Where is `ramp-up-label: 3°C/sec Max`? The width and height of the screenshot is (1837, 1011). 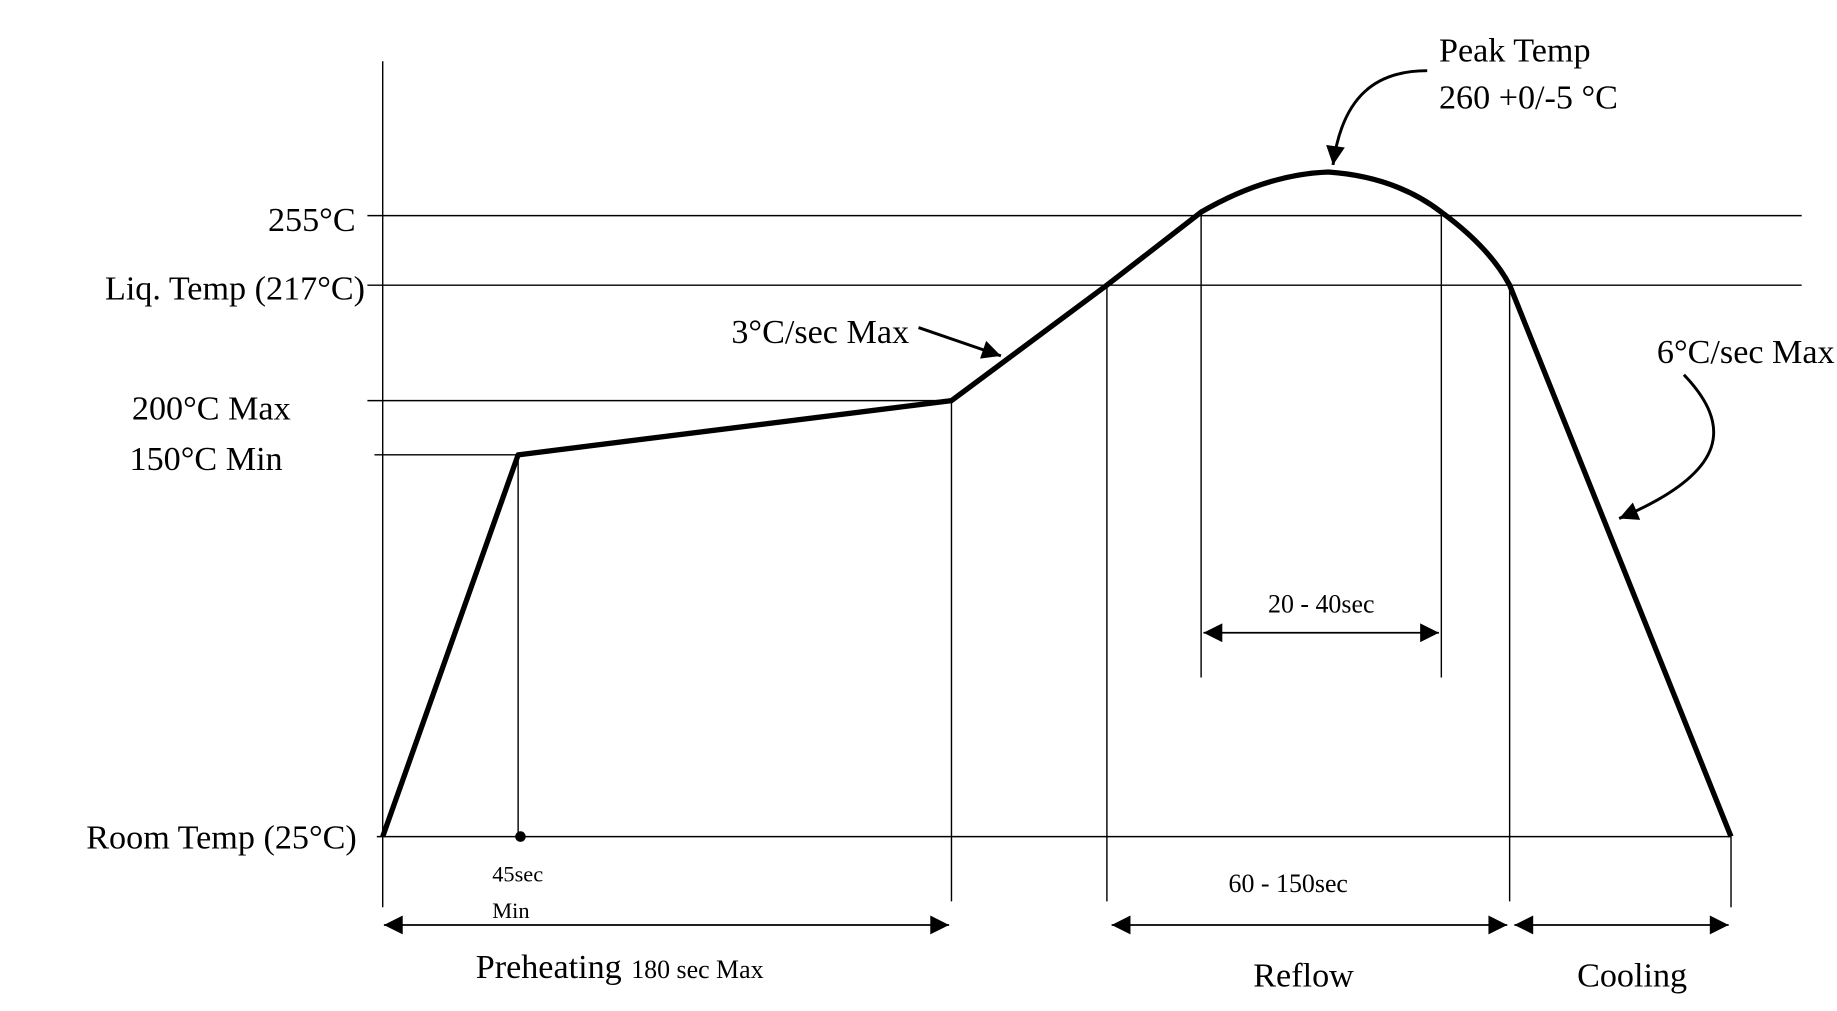 ramp-up-label: 3°C/sec Max is located at coordinates (820, 332).